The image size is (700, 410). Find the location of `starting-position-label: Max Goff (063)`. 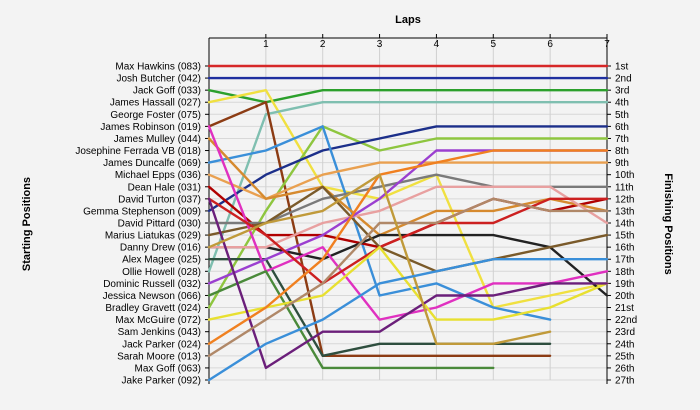

starting-position-label: Max Goff (063) is located at coordinates (167, 368).